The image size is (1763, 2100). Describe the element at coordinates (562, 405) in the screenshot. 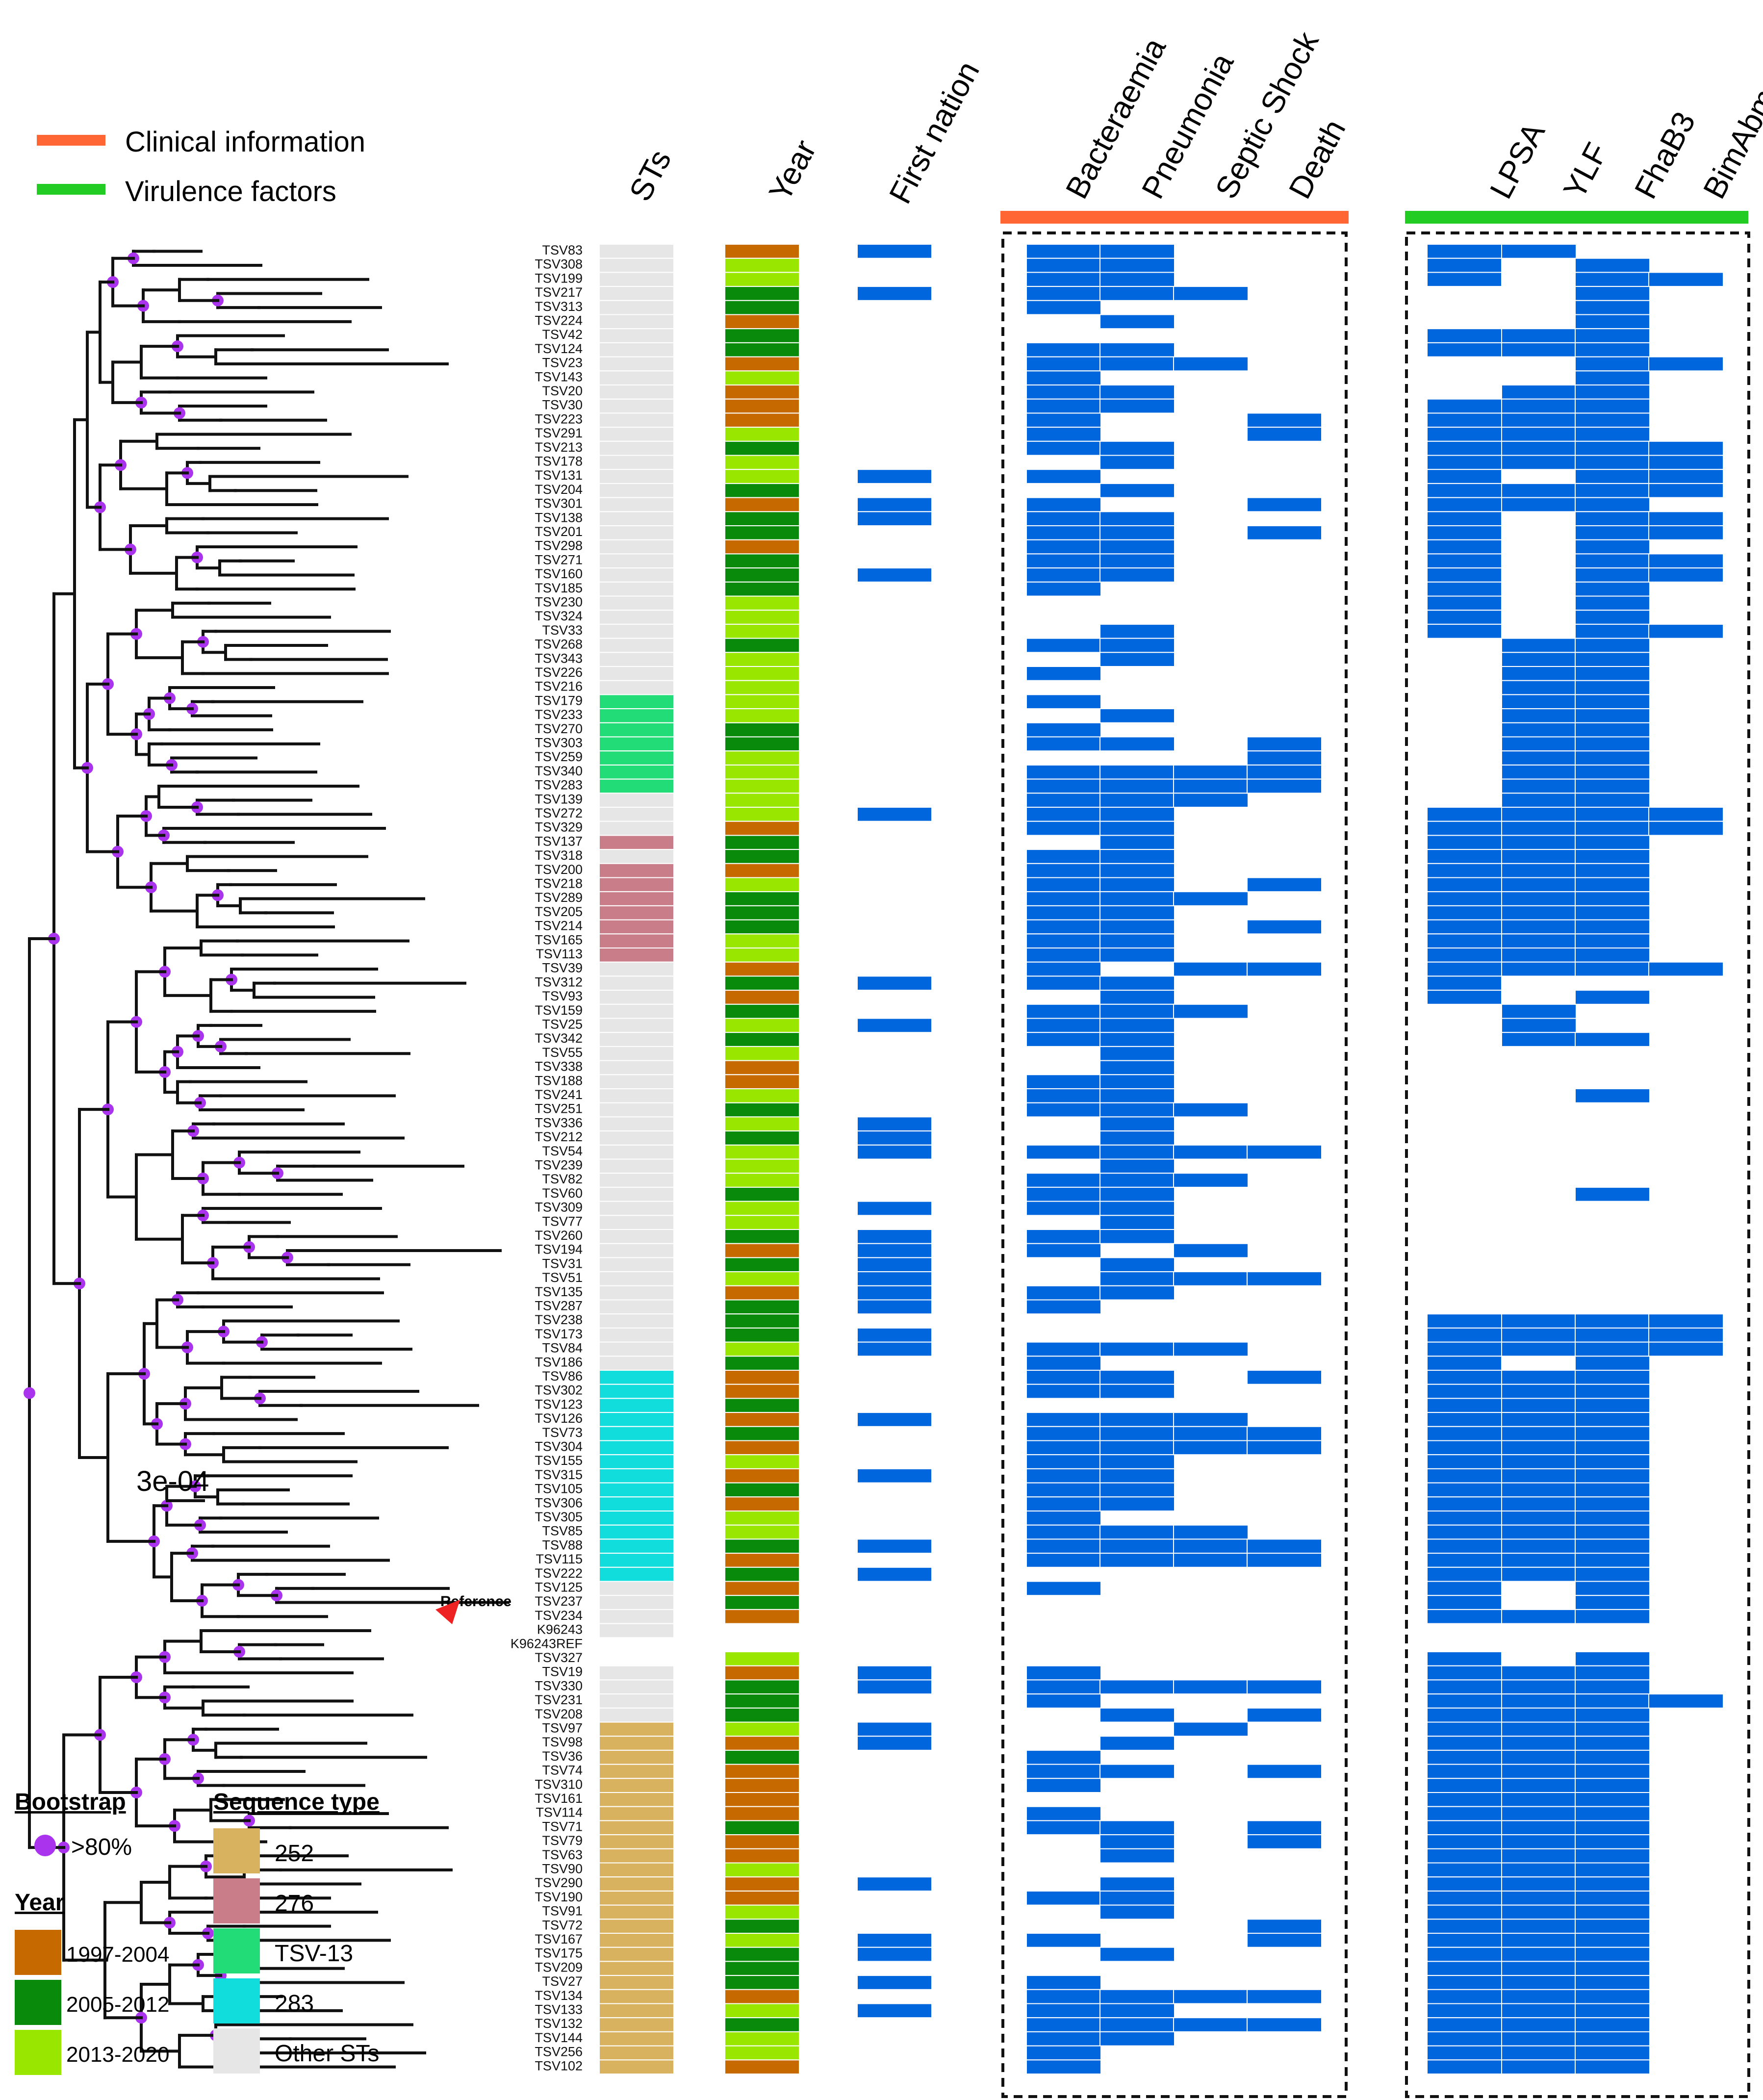

I see `sample-label: TSV30` at that location.